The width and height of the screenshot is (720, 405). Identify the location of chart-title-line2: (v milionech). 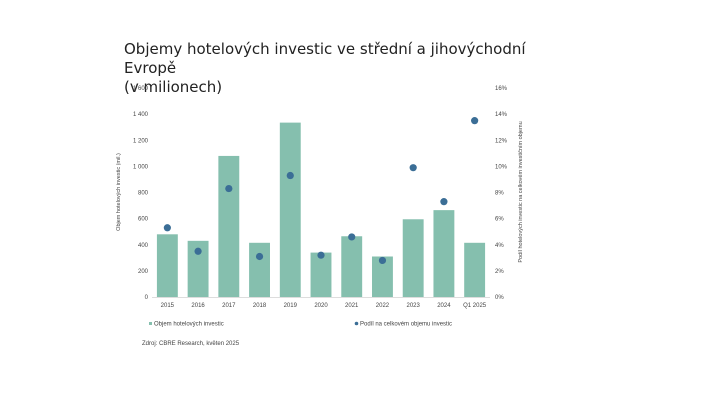
(173, 87).